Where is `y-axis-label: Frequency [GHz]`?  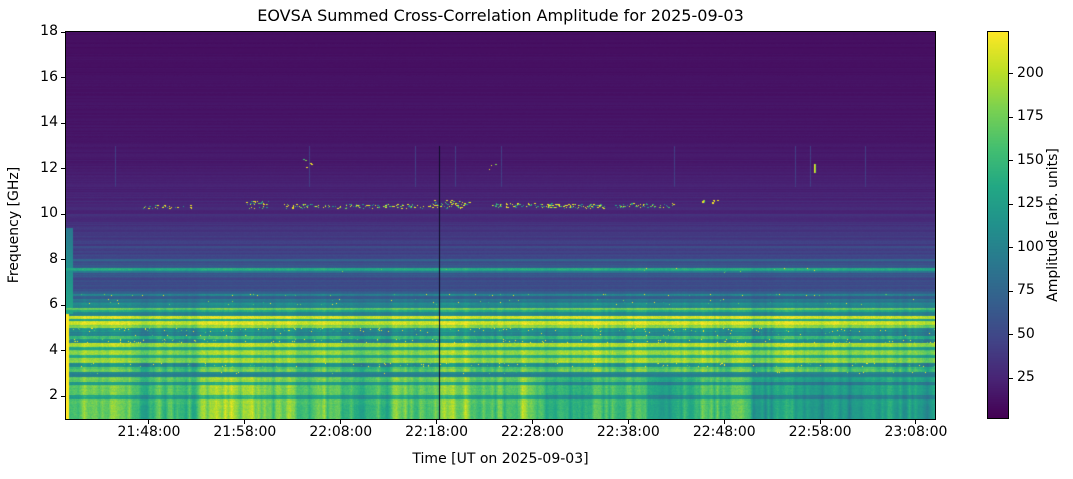
y-axis-label: Frequency [GHz] is located at coordinates (14, 225).